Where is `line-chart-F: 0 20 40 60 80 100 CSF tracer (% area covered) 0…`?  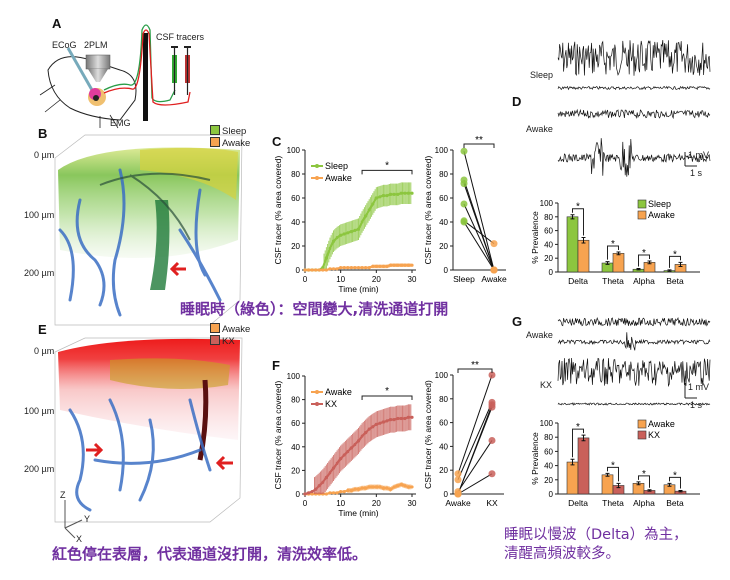 line-chart-F: 0 20 40 60 80 100 CSF tracer (% area covered) 0… is located at coordinates (345, 445).